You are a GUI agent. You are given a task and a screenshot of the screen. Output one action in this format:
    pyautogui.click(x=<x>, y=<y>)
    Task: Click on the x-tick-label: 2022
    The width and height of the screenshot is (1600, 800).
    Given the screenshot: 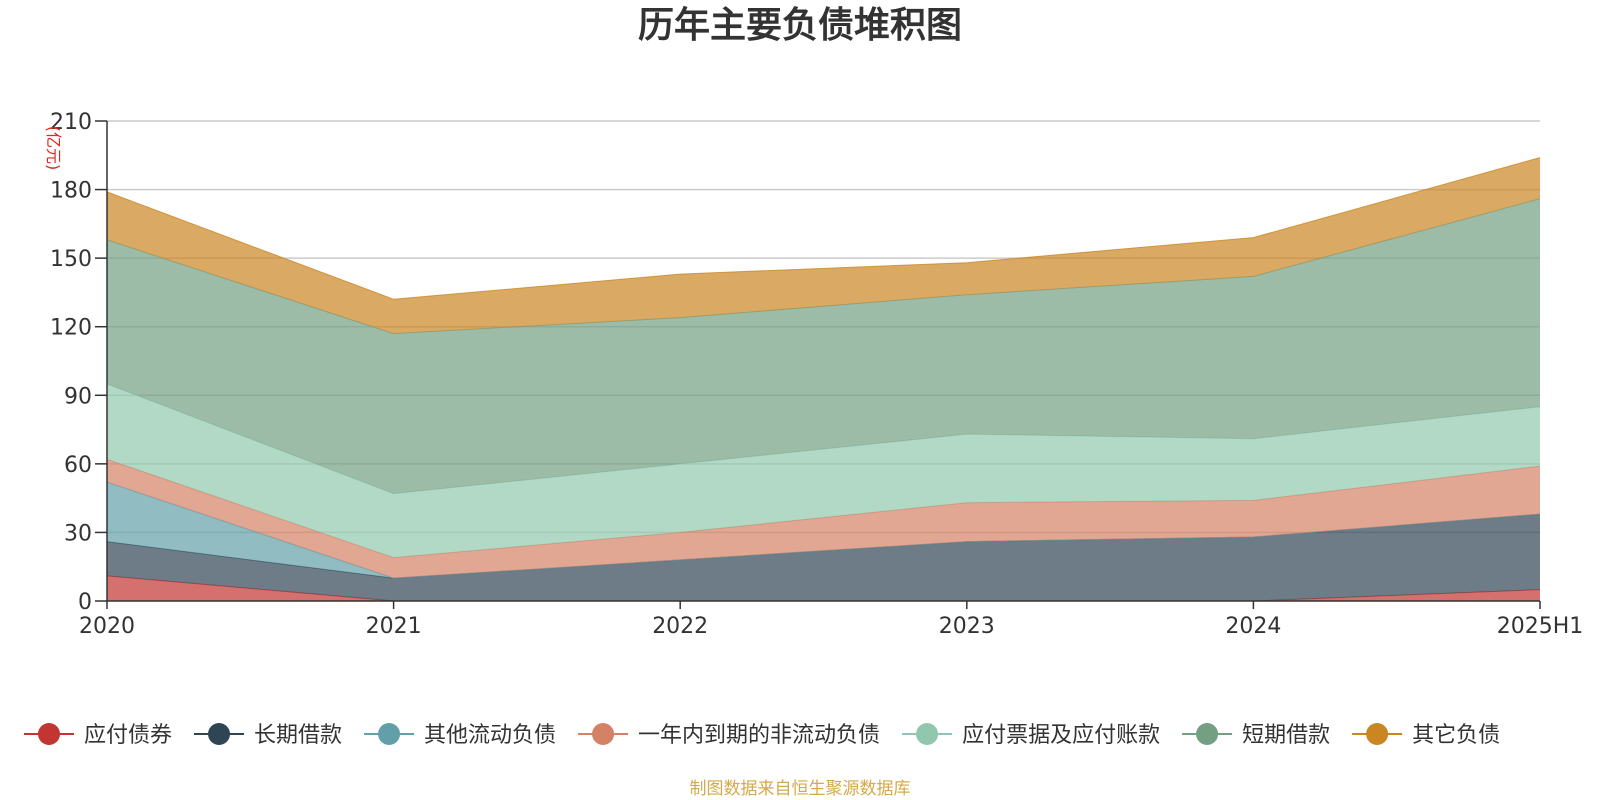 What is the action you would take?
    pyautogui.click(x=680, y=626)
    